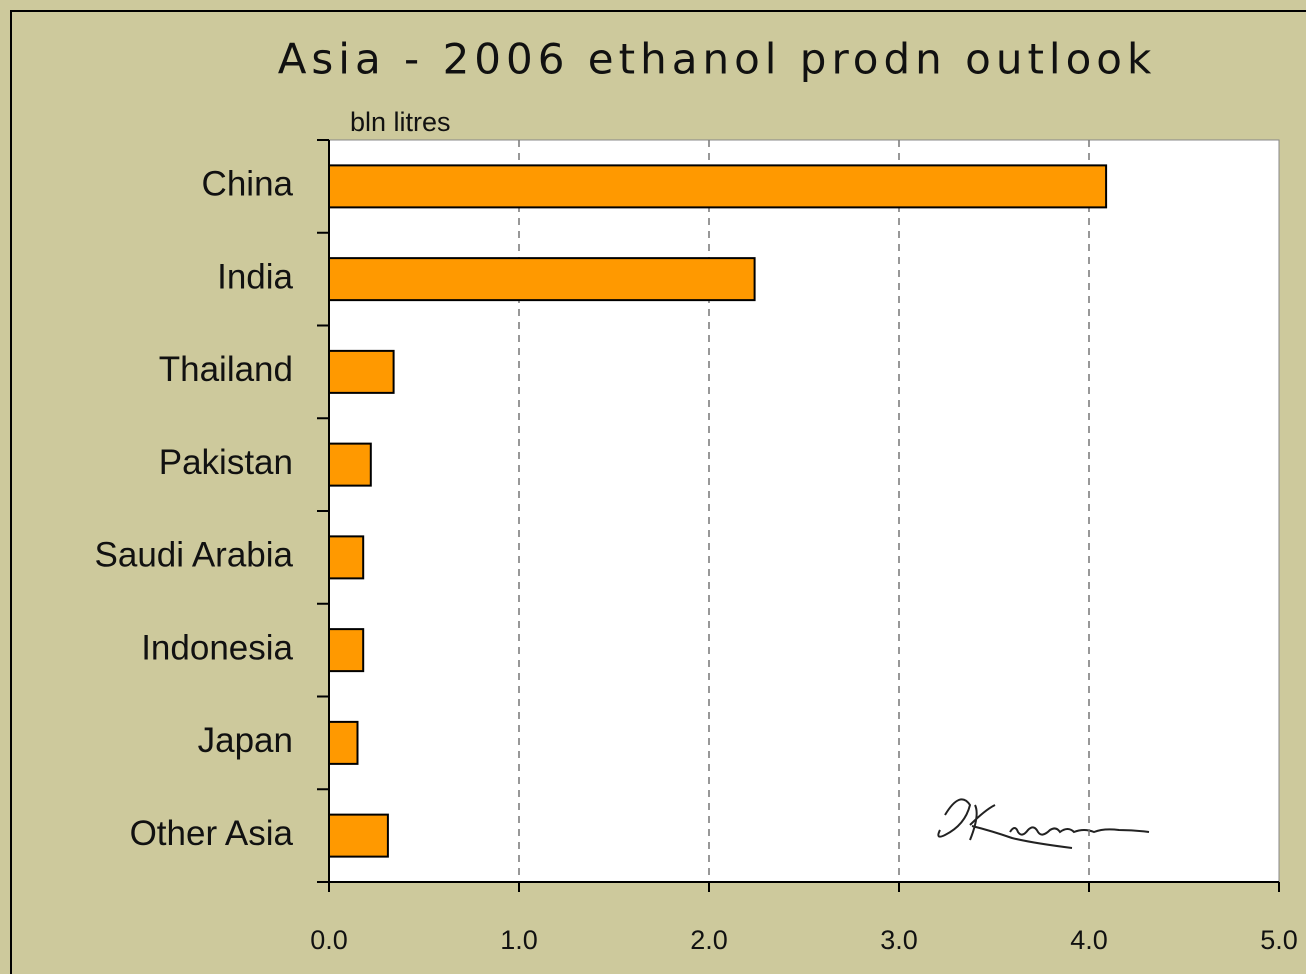 This screenshot has width=1306, height=974. I want to click on y-tick-label: Japan, so click(245, 740).